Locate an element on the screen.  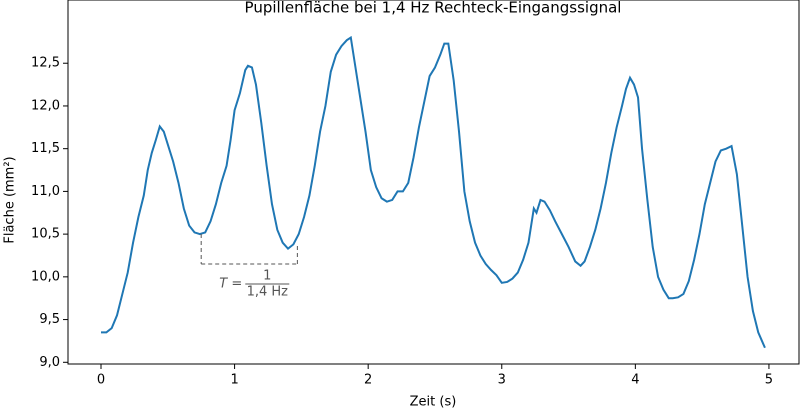
y-tick-label: 10,5 is located at coordinates (45, 234).